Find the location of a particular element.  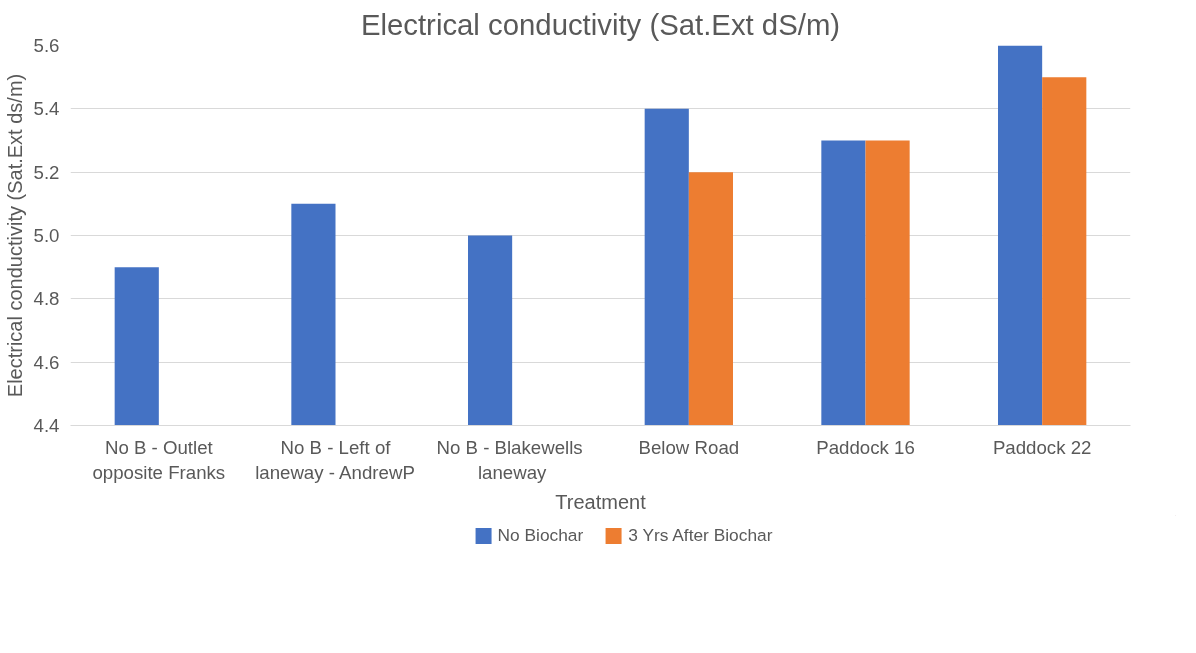

y-tick-label: 5.2 is located at coordinates (46, 172).